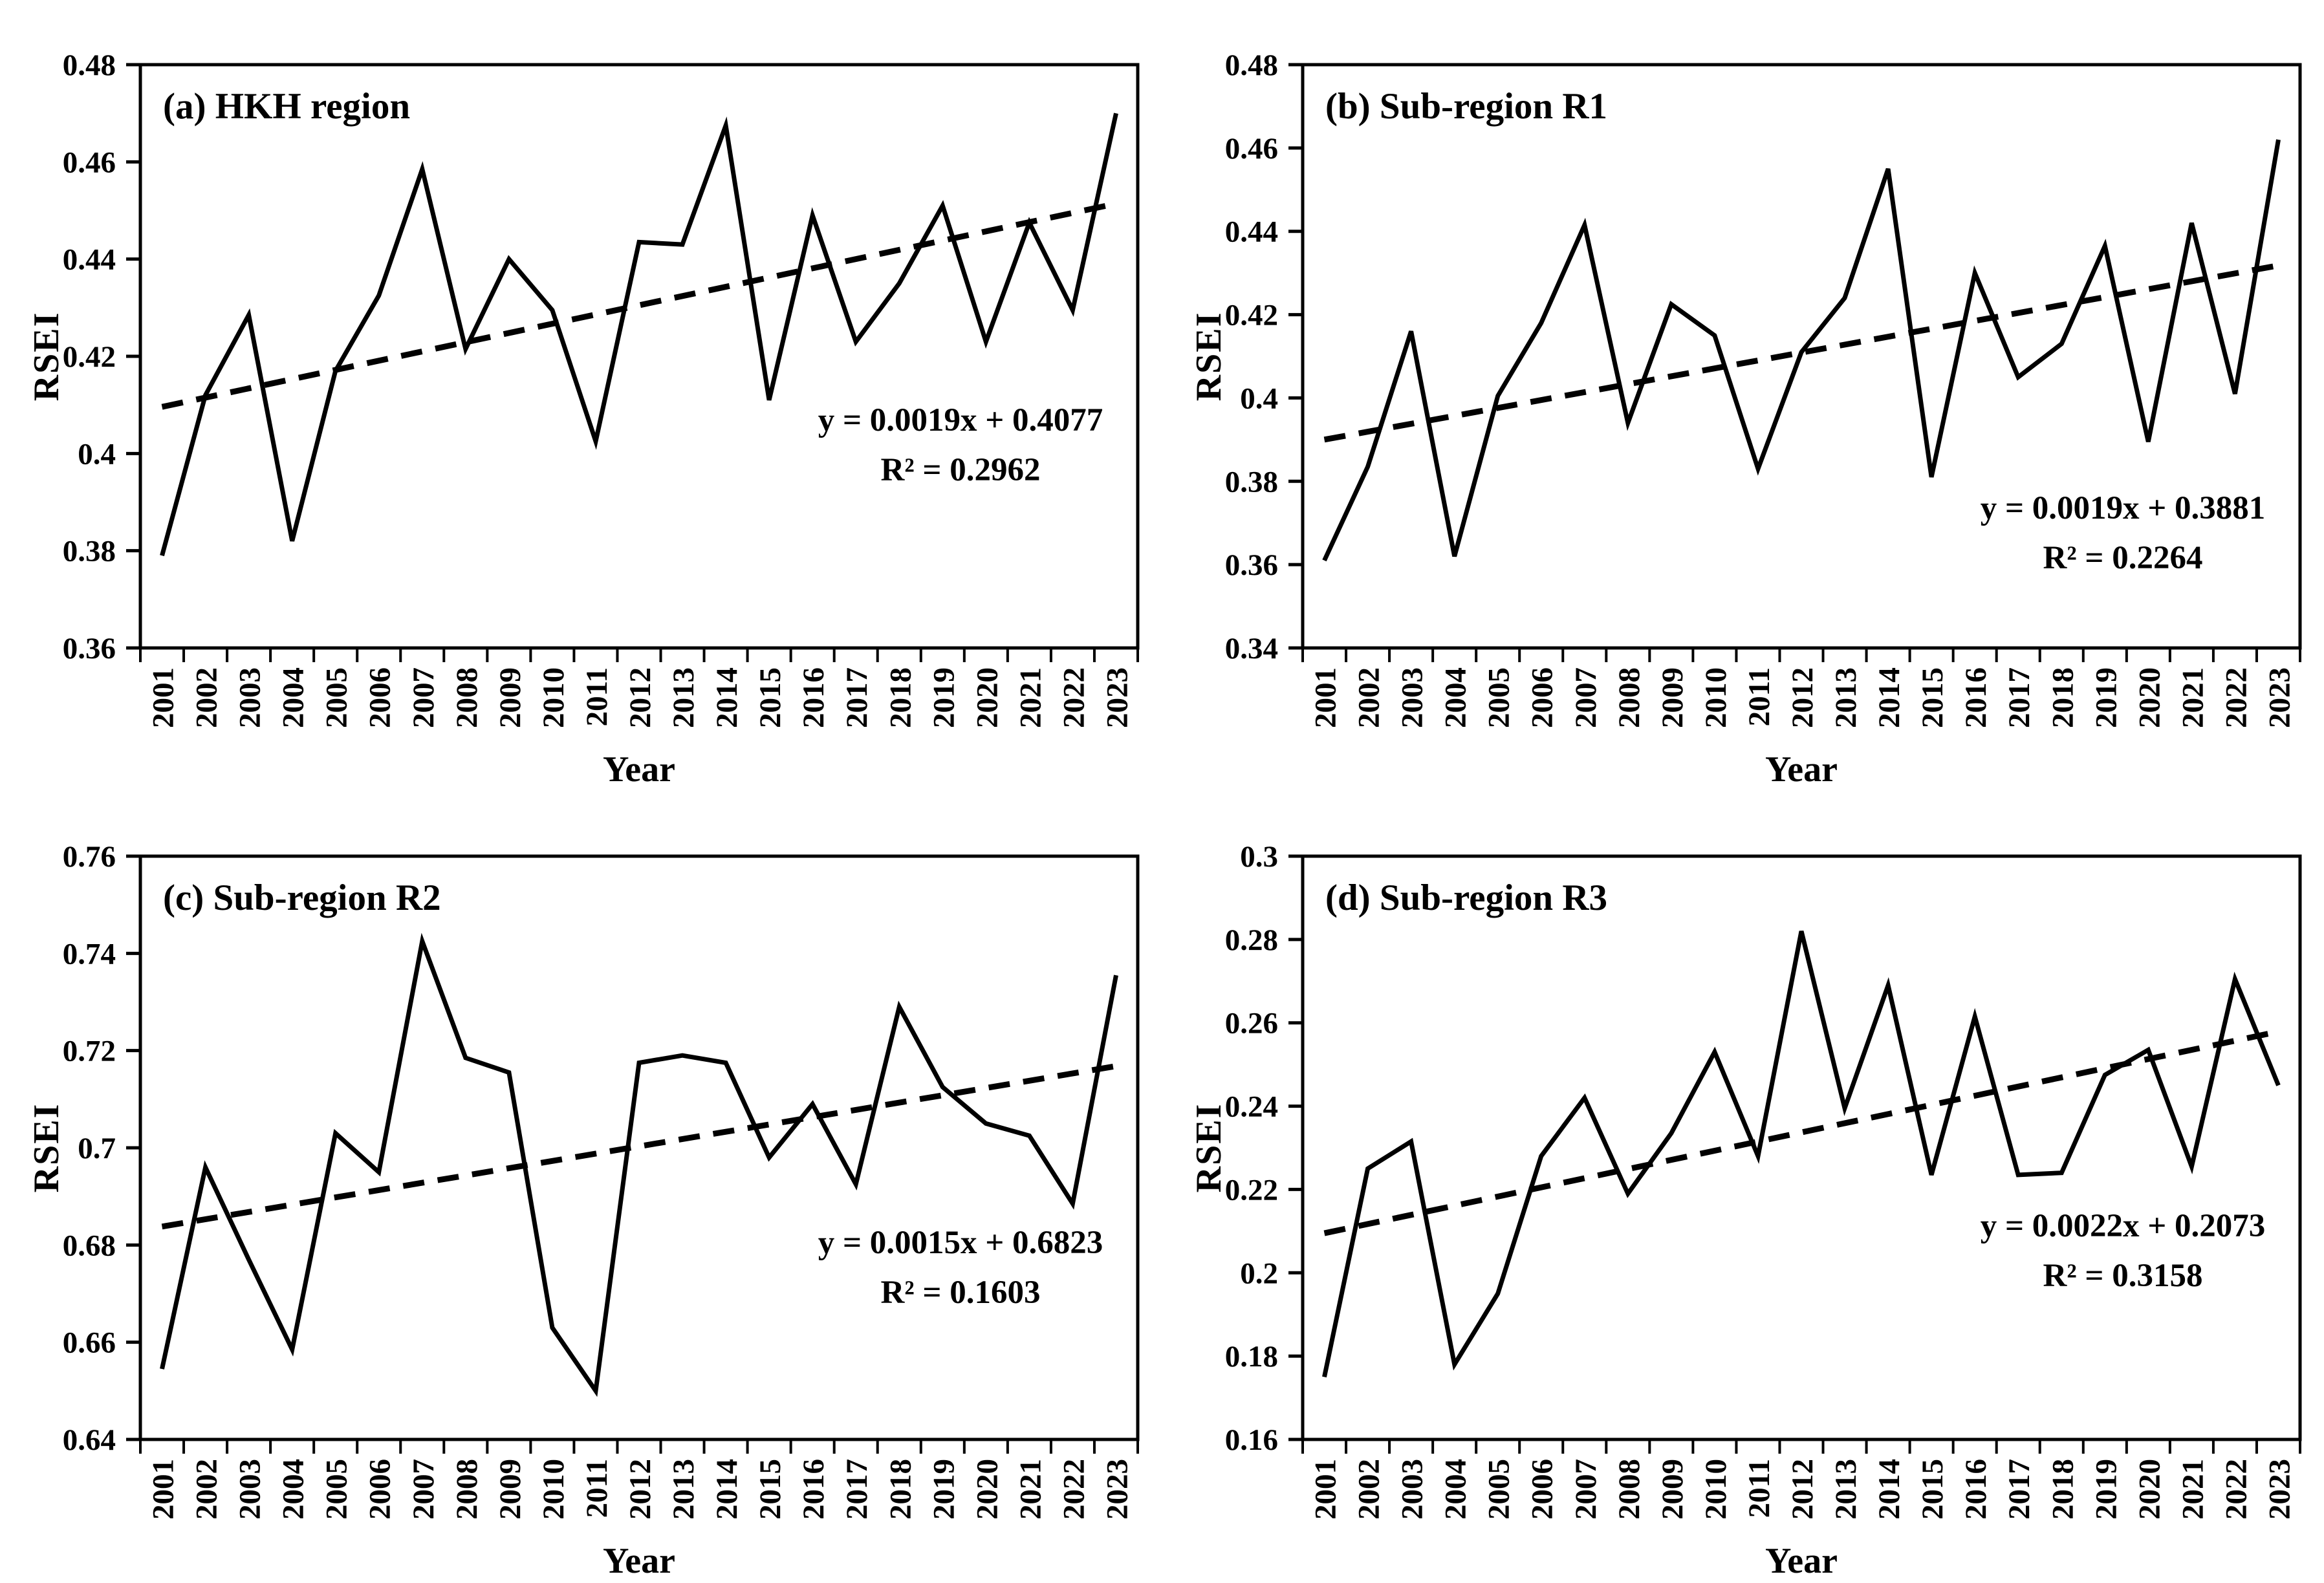  What do you see at coordinates (683, 1489) in the screenshot?
I see `svg-text: 2013` at bounding box center [683, 1489].